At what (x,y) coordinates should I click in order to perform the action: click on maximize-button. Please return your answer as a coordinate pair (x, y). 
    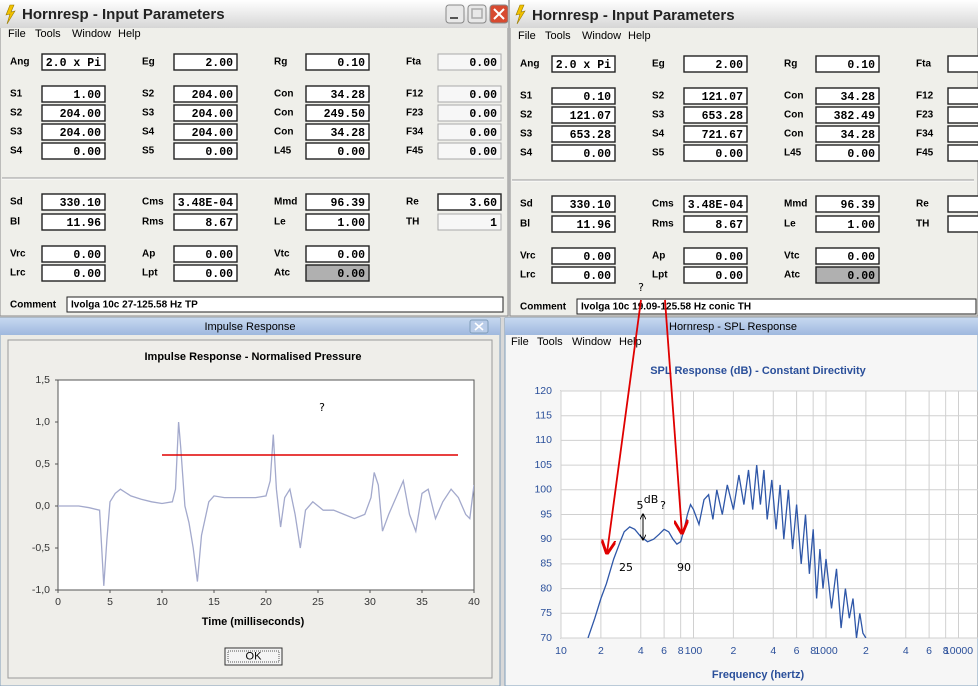
    Looking at the image, I should click on (477, 14).